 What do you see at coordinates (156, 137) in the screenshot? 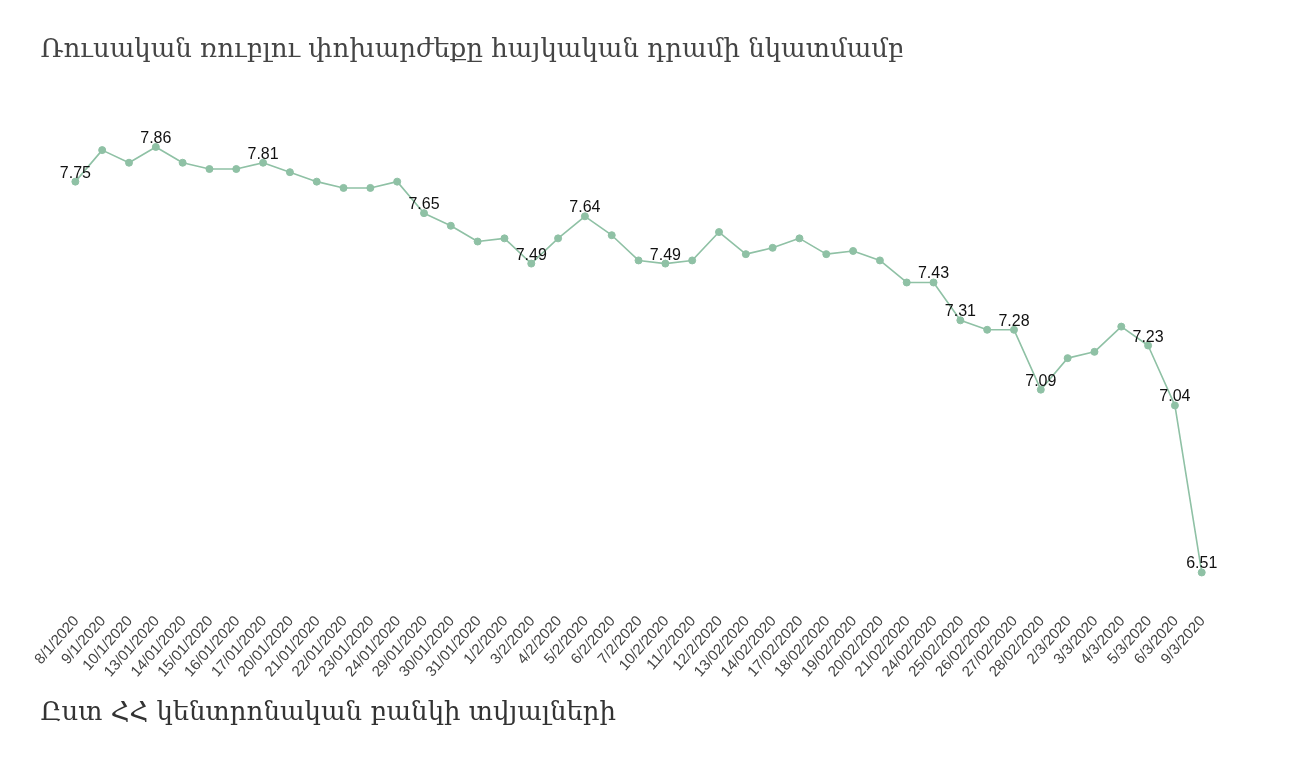
I see `data-label: 7.86` at bounding box center [156, 137].